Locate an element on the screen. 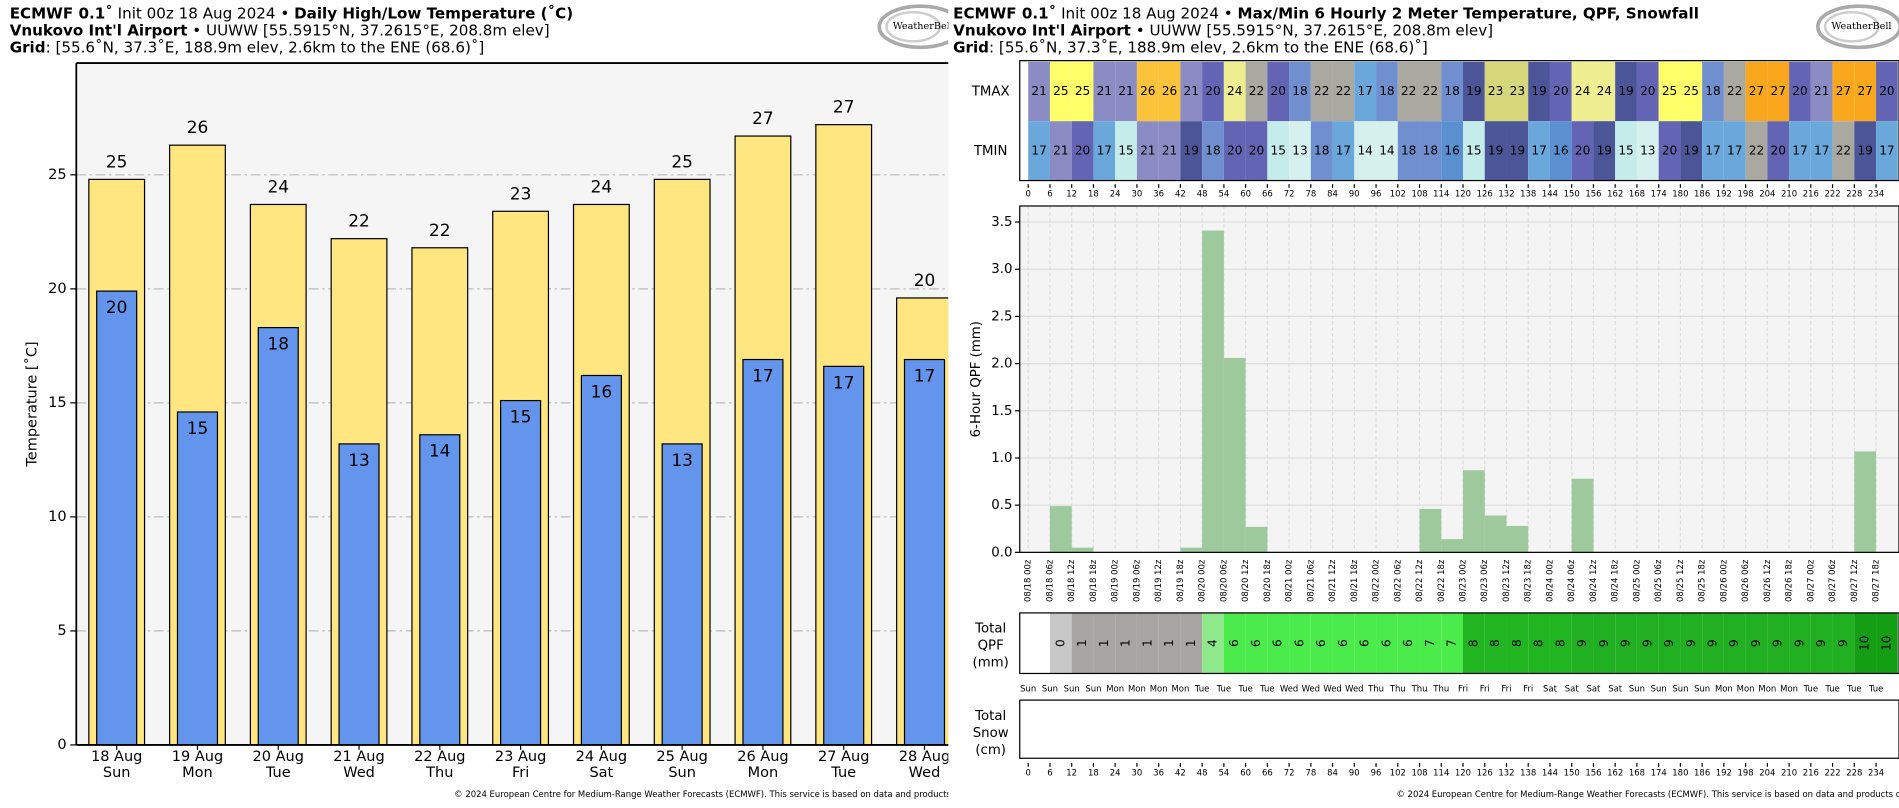 Image resolution: width=1899 pixels, height=808 pixels. date-label: 08/22 06z is located at coordinates (1397, 580).